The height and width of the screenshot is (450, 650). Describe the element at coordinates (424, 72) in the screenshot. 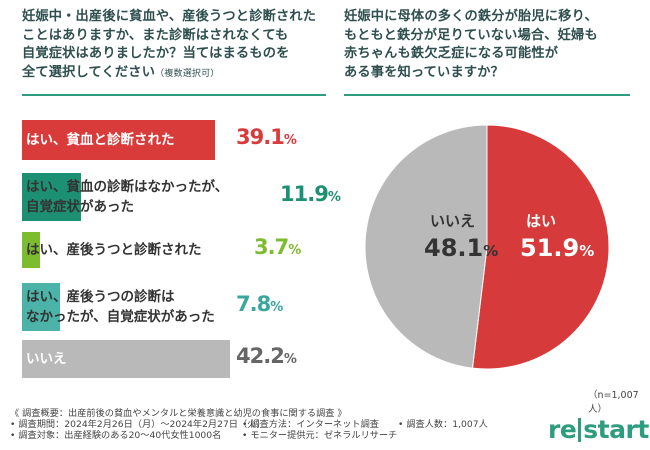

I see `right-question-line-4: ある事を知っていますか？` at that location.